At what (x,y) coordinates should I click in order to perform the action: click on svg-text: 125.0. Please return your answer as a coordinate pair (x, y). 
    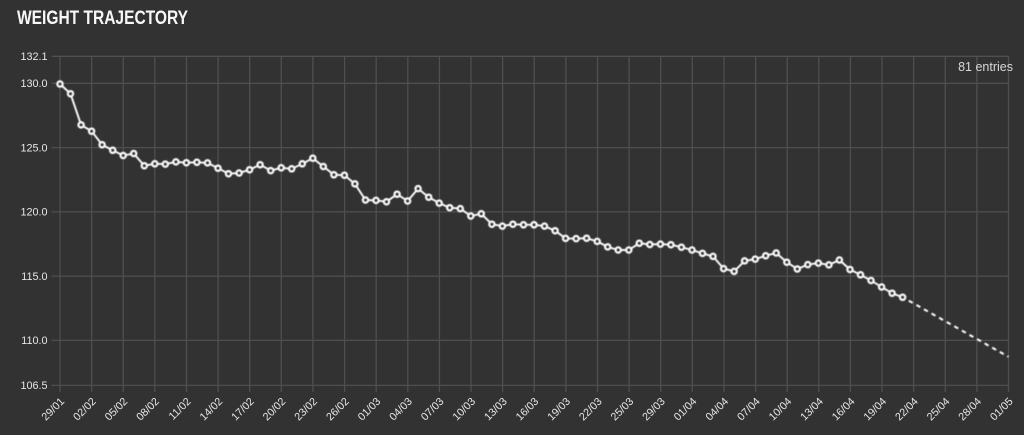
    Looking at the image, I should click on (33, 148).